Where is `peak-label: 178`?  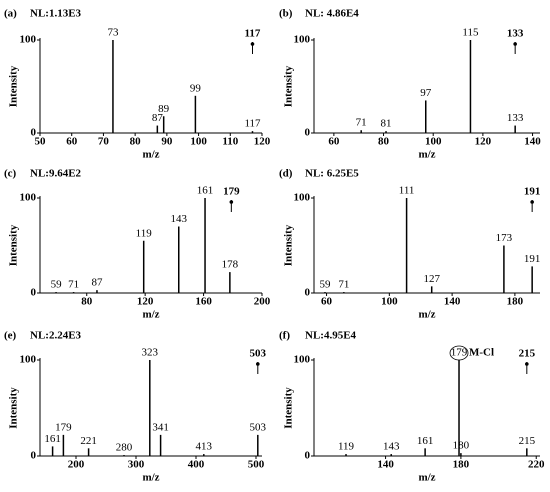 peak-label: 178 is located at coordinates (230, 265).